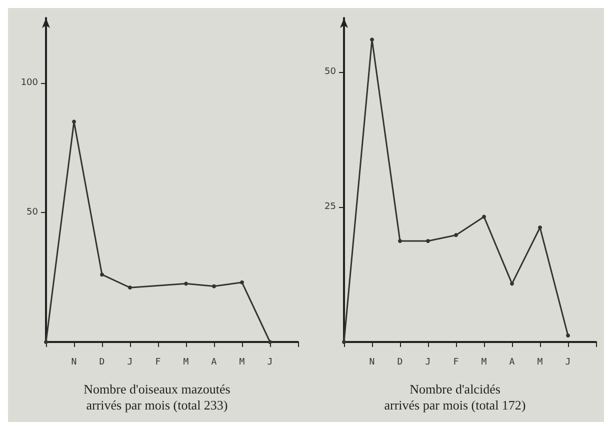 The width and height of the screenshot is (613, 430). I want to click on text: Nombre d'oiseaux mazoutés arrivés par mois (total 233), so click(157, 397).